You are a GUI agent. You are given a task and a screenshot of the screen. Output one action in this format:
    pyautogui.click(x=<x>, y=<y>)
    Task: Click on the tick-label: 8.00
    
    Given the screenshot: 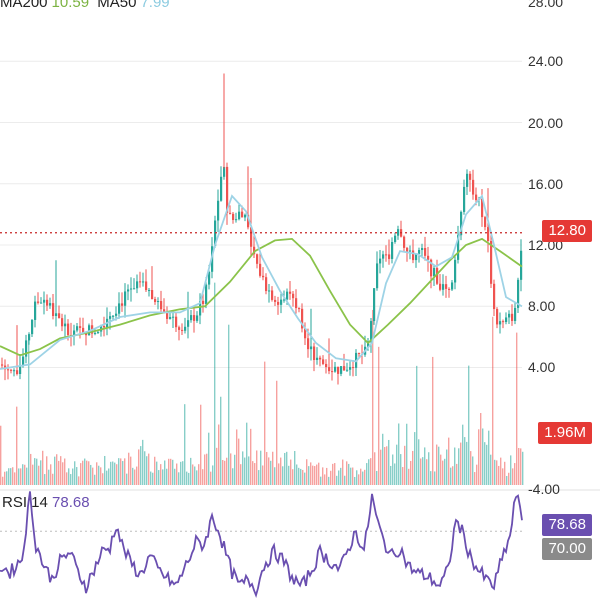 What is the action you would take?
    pyautogui.click(x=541, y=306)
    